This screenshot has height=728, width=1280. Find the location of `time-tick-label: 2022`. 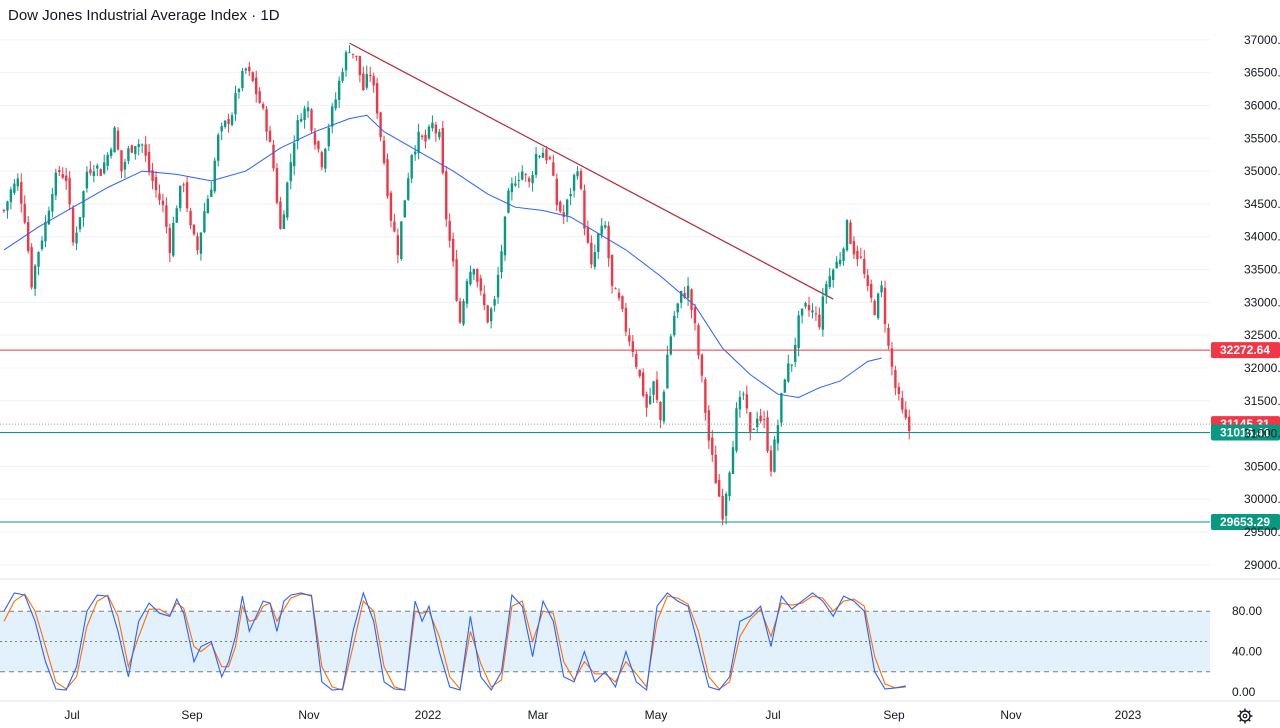

time-tick-label: 2022 is located at coordinates (428, 715).